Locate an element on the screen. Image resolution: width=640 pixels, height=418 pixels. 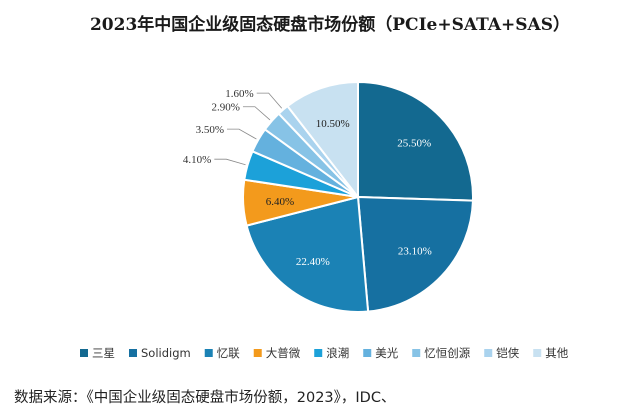
source-note: 数据来源：《中国企业级固态硬盘市场份额，2023》，IDC、 is located at coordinates (205, 398).